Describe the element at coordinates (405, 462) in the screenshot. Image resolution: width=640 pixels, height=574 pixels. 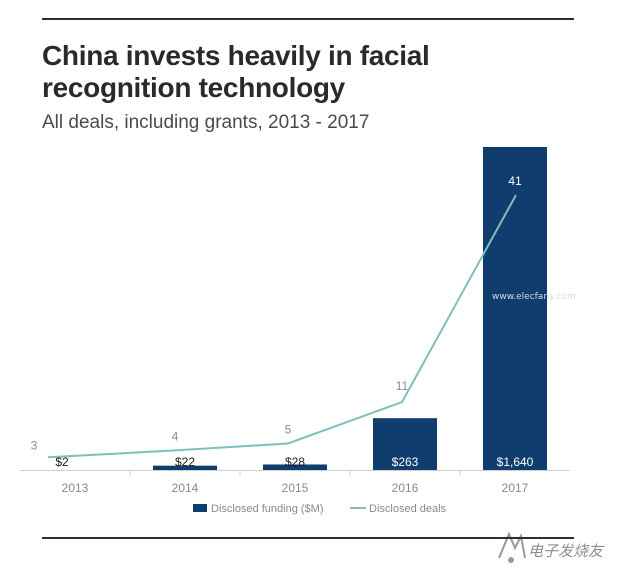
I see `bar-label-2016: $263` at that location.